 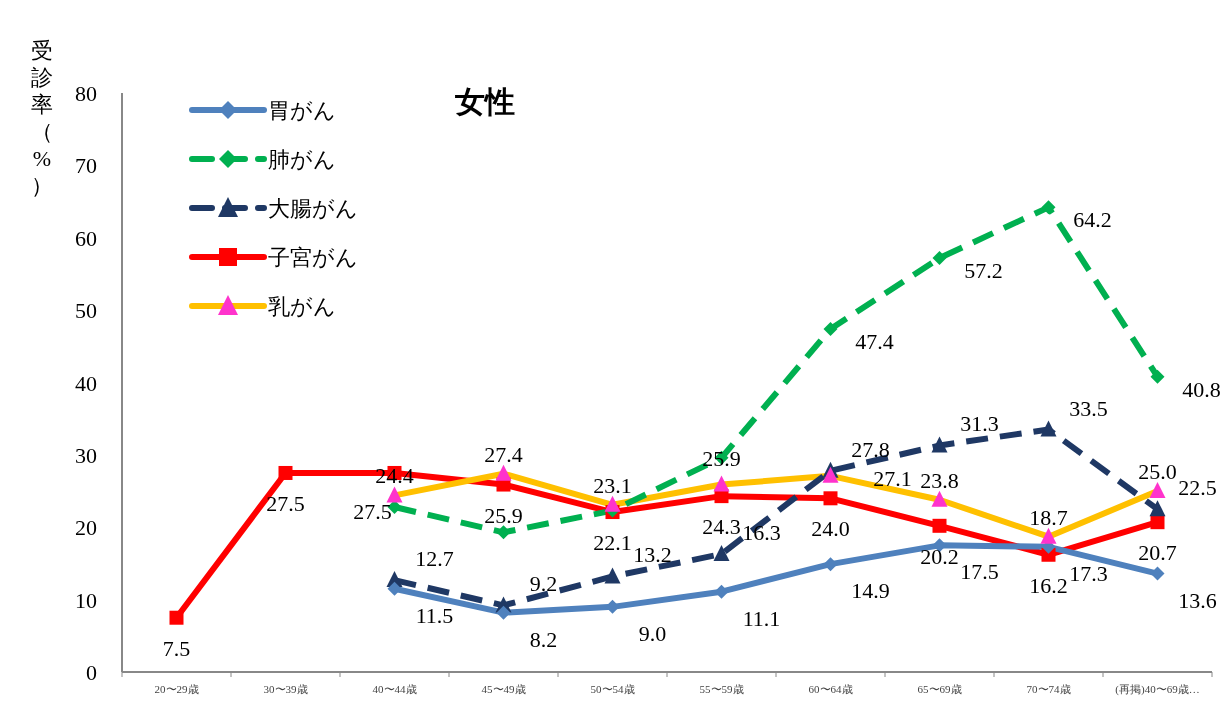 What do you see at coordinates (86, 238) in the screenshot?
I see `y-tick-label: 60` at bounding box center [86, 238].